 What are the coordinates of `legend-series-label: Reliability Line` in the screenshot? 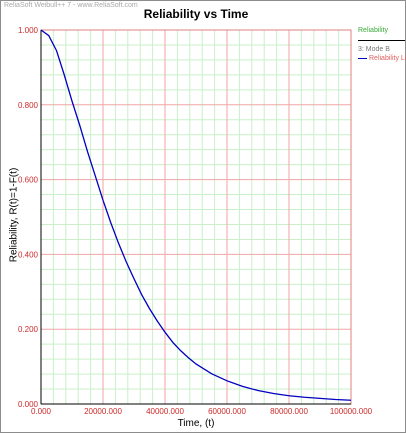 It's located at (387, 58).